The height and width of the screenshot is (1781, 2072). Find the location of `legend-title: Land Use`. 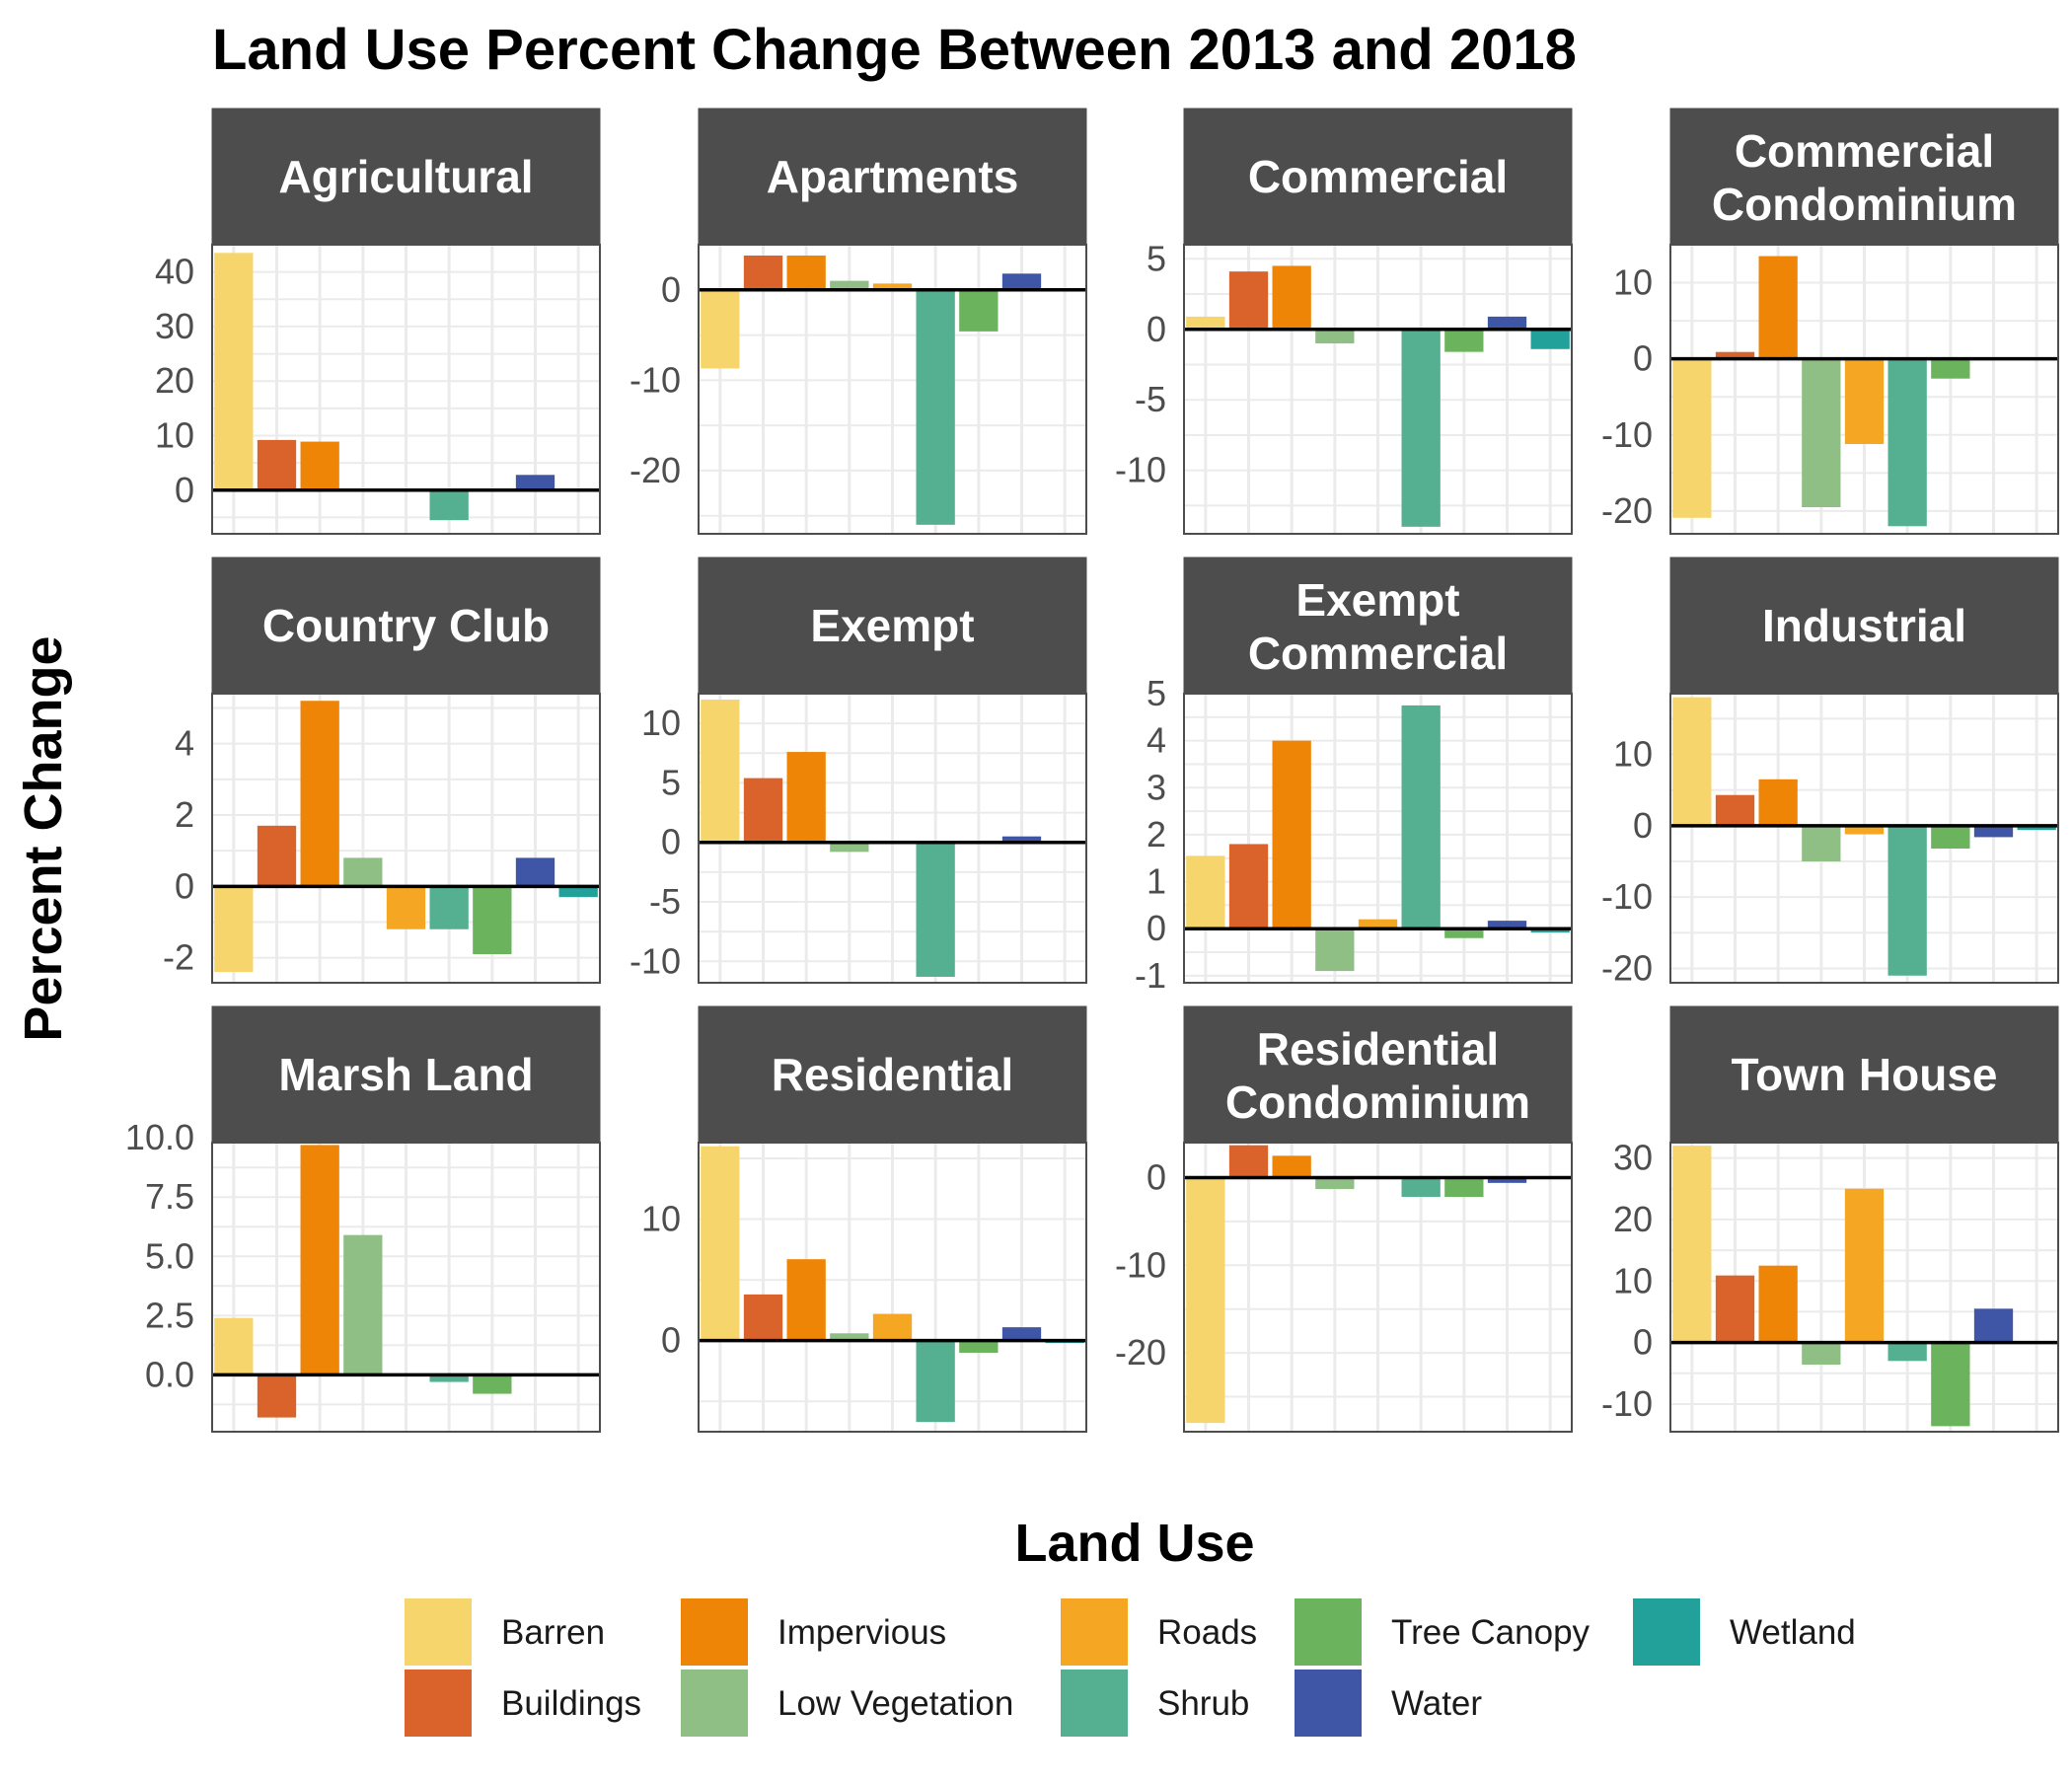

legend-title: Land Use is located at coordinates (1134, 1543).